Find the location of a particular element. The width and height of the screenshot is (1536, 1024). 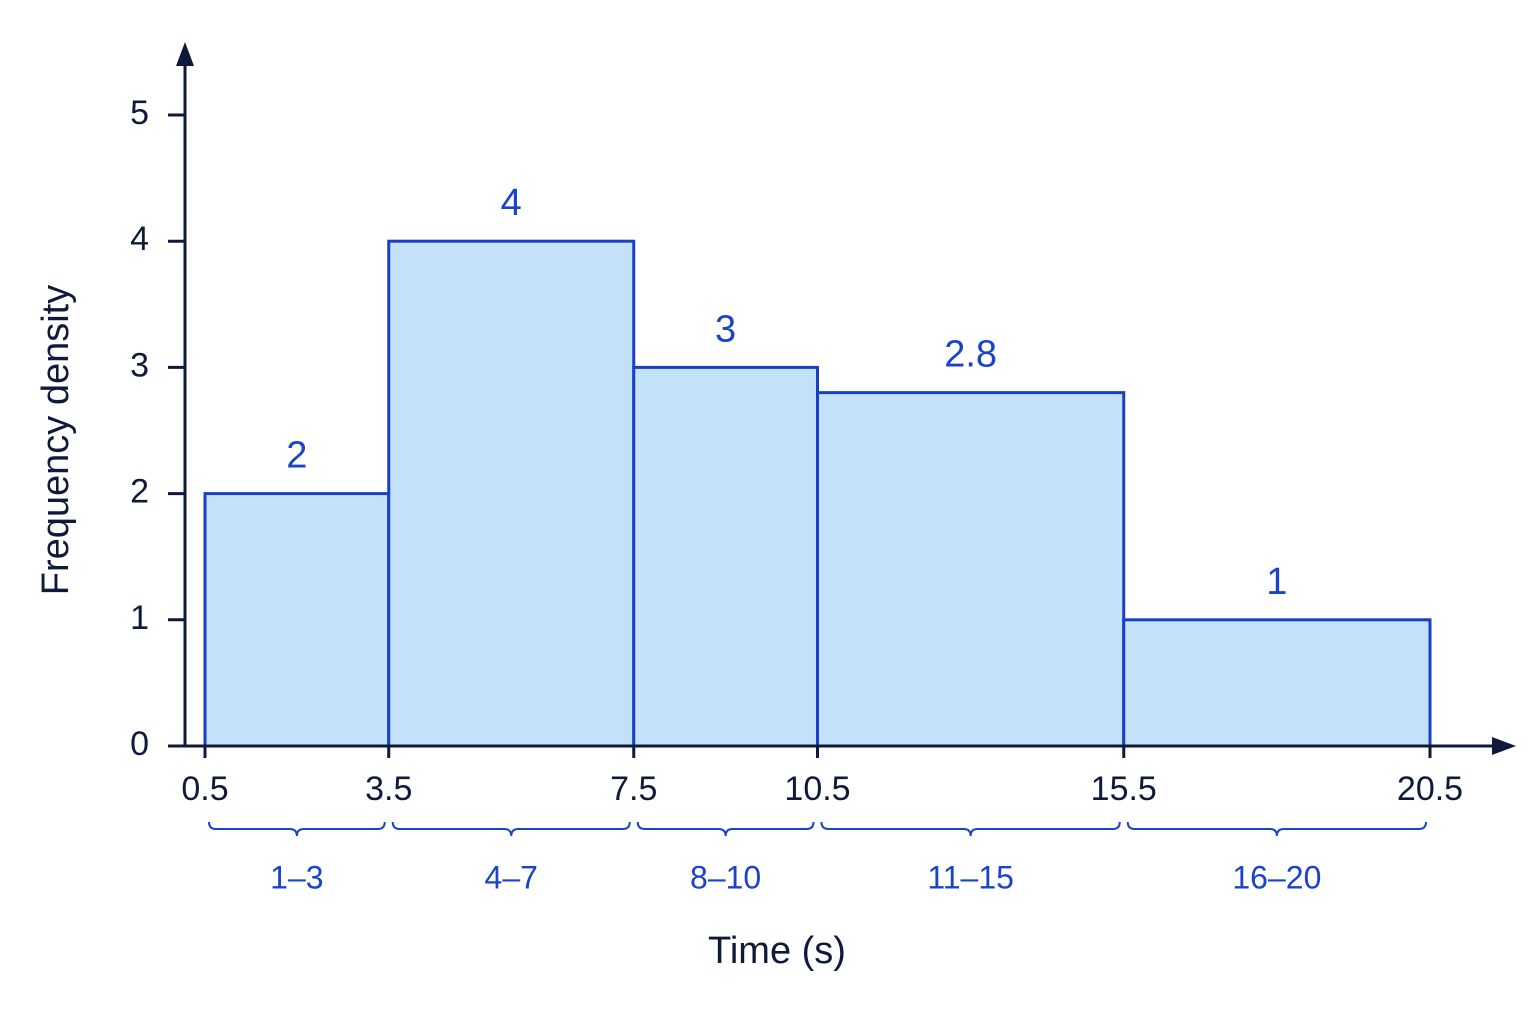

x-tick-label: 0.5 is located at coordinates (204, 789).